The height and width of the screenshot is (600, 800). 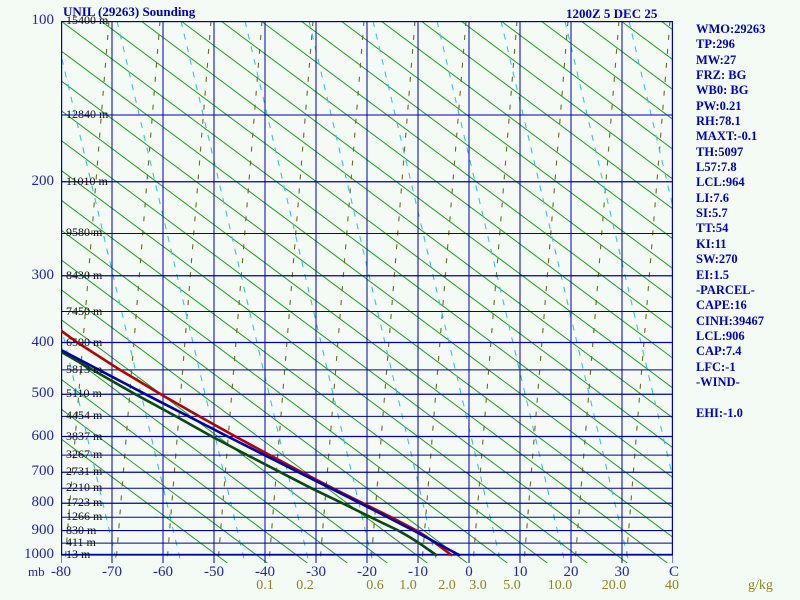 What do you see at coordinates (721, 75) in the screenshot?
I see `index-frz: FRZ: BG` at bounding box center [721, 75].